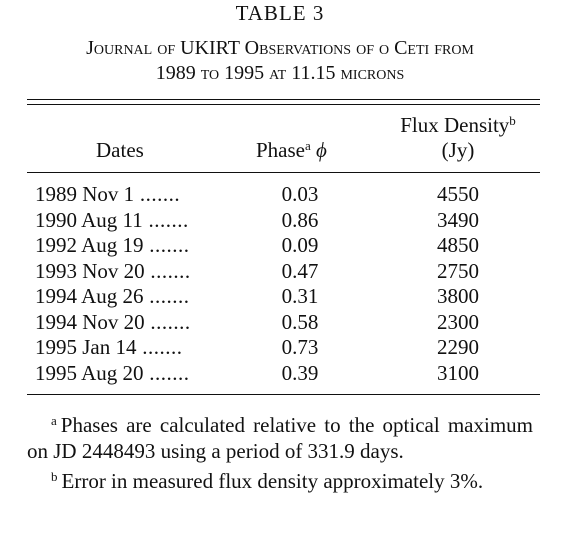  I want to click on phase-cell: 0.39, so click(300, 372).